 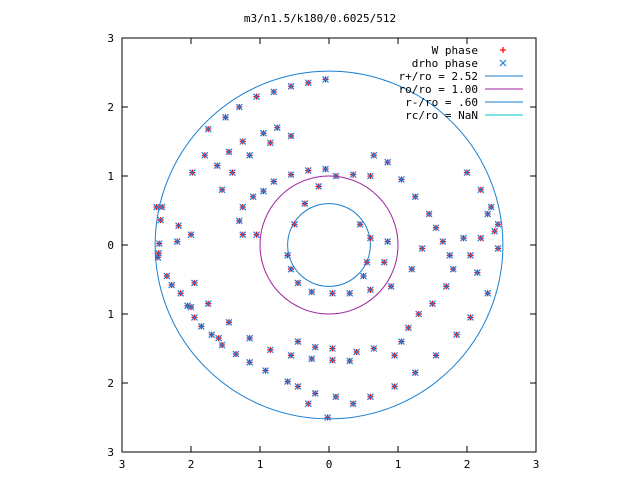 I want to click on legend-label: ro/ro = 1.00, so click(x=438, y=89).